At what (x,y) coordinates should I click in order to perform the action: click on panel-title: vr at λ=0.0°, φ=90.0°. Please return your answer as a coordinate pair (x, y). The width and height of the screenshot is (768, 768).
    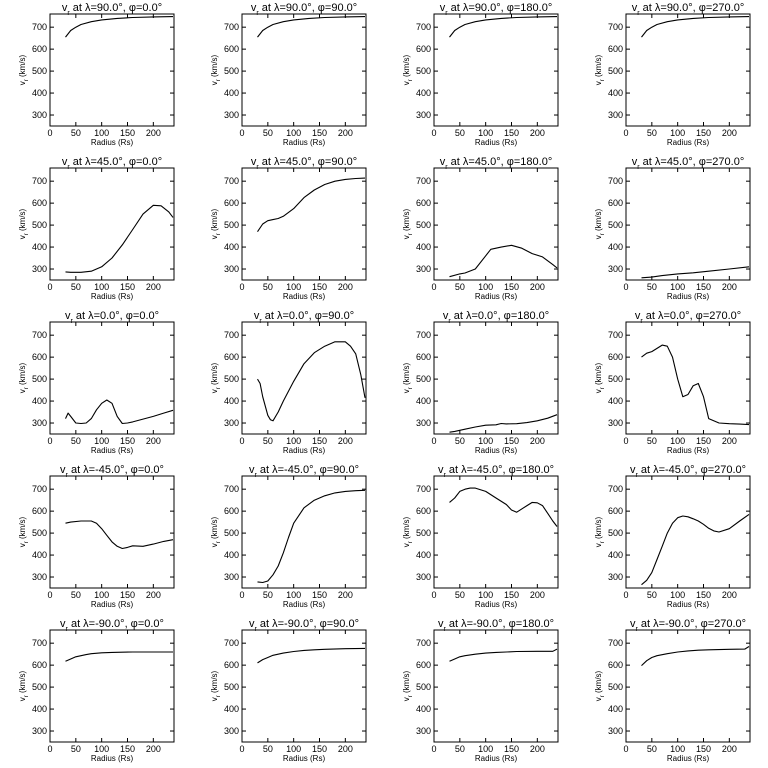
    Looking at the image, I should click on (304, 317).